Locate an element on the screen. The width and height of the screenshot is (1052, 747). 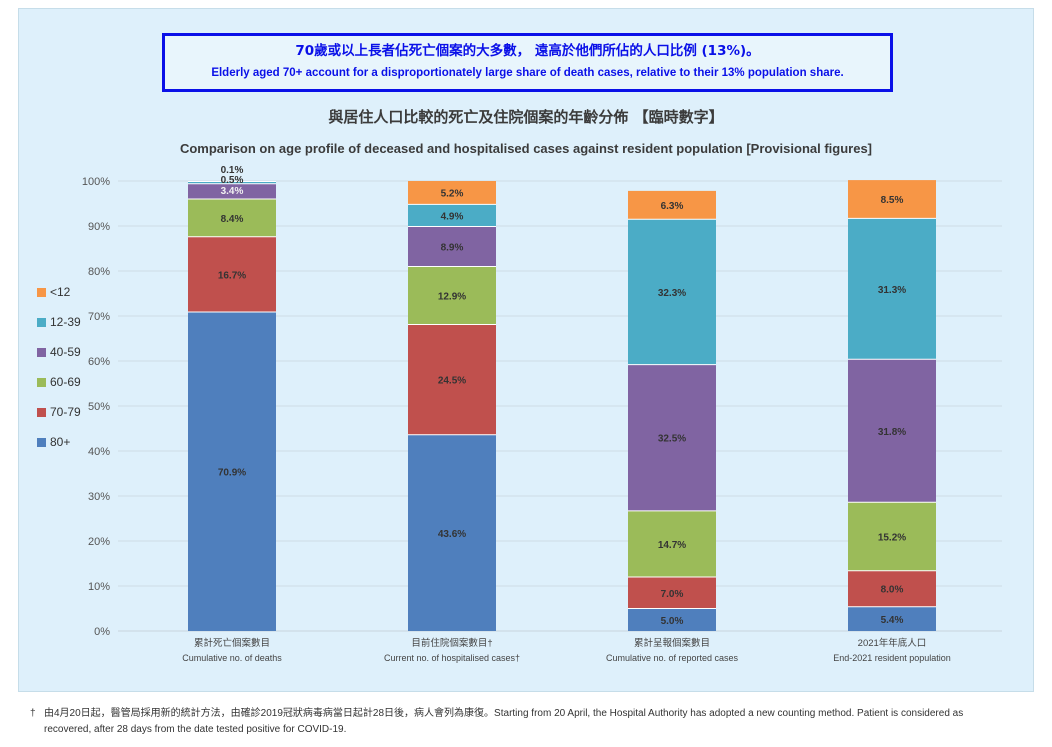
x-tick-label: Cumulative no. of deaths is located at coordinates (232, 658).